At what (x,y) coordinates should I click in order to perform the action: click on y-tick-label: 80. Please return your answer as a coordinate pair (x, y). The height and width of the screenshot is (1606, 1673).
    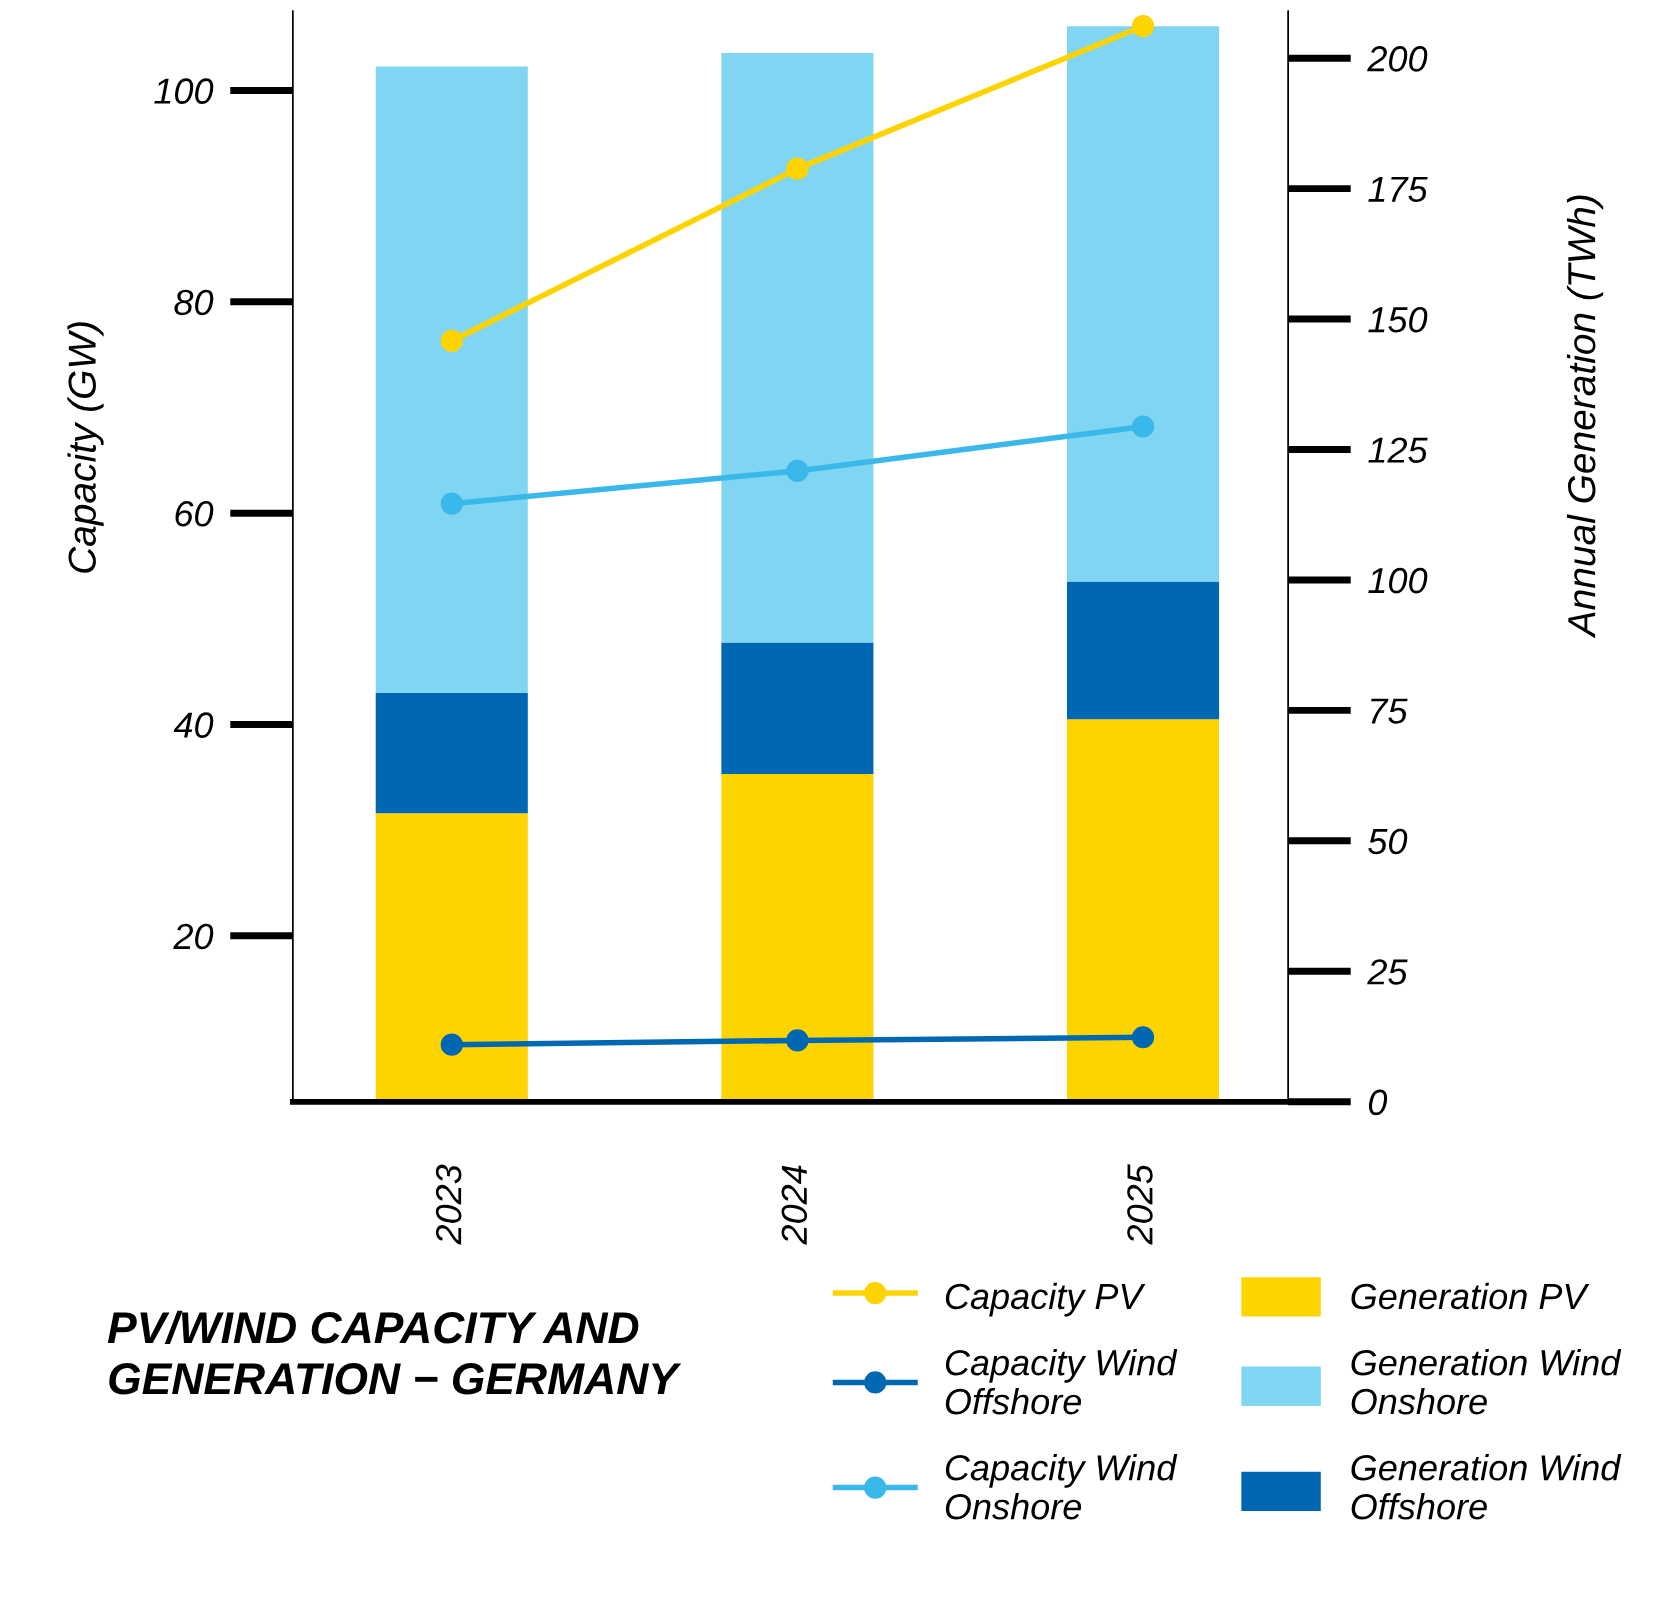
    Looking at the image, I should click on (194, 302).